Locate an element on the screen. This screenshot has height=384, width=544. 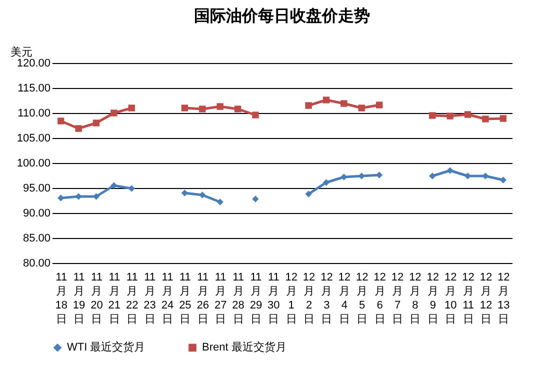
y-tick-label: 100.00 is located at coordinates (33, 164).